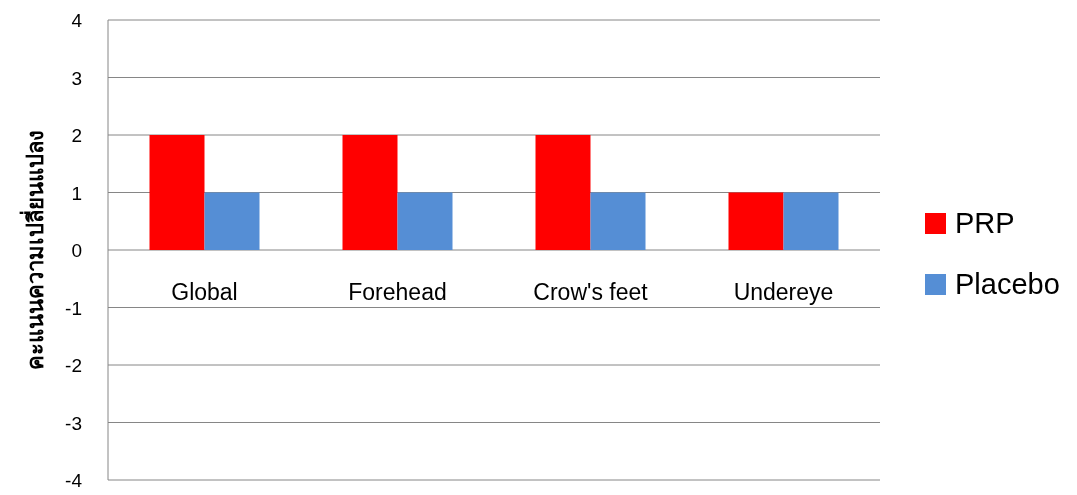 The width and height of the screenshot is (1077, 495). I want to click on x-tick-label: Crow's feet, so click(591, 292).